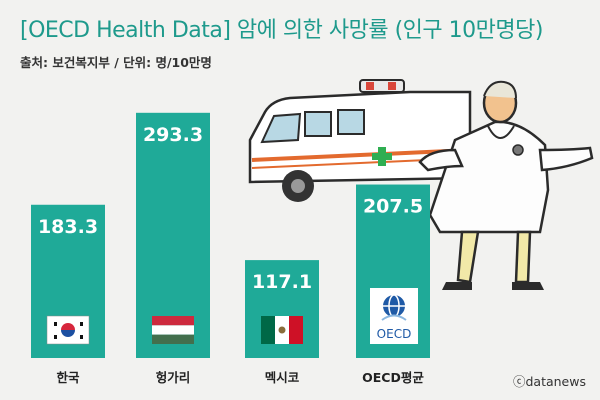  Describe the element at coordinates (282, 330) in the screenshot. I see `mexico-flag-icon` at that location.